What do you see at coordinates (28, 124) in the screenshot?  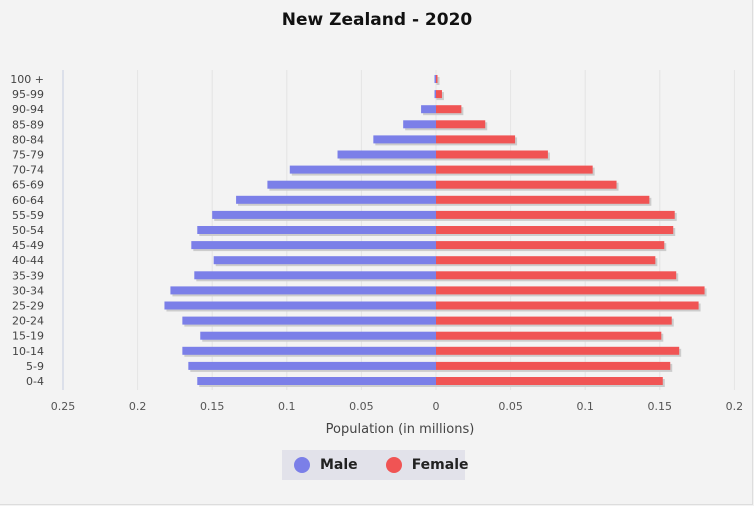 I see `y-tick-label: 85-89` at bounding box center [28, 124].